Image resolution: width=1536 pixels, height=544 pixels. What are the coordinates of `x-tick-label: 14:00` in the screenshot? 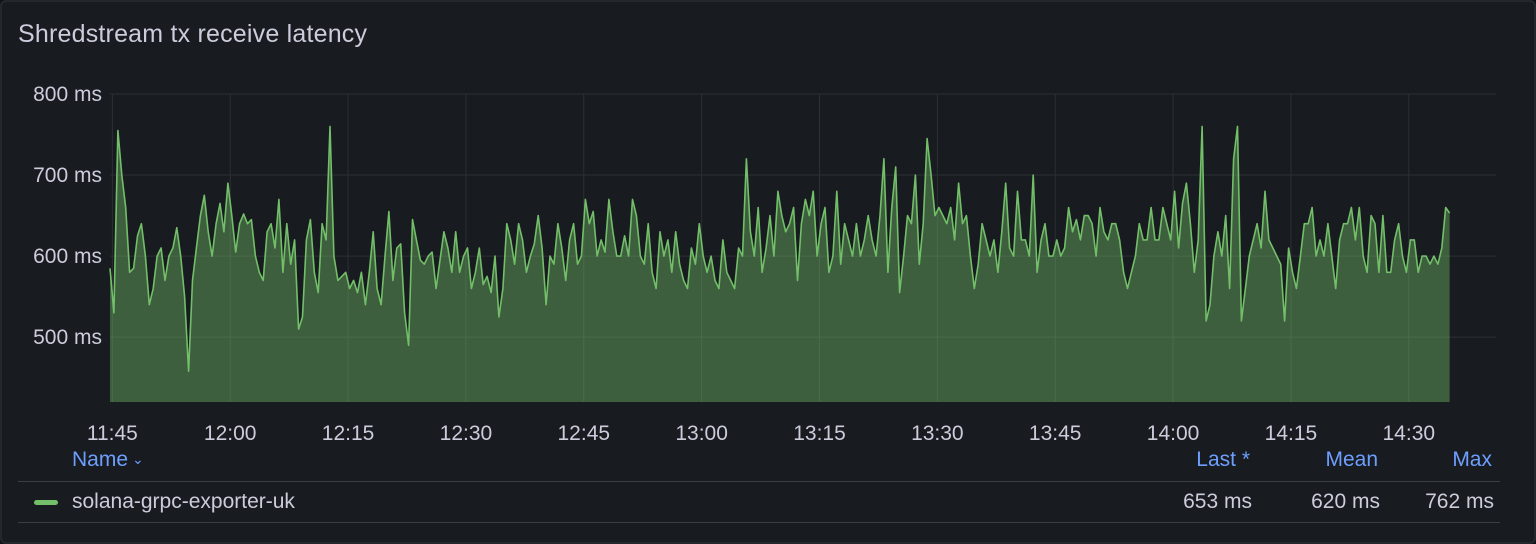 It's located at (1173, 432).